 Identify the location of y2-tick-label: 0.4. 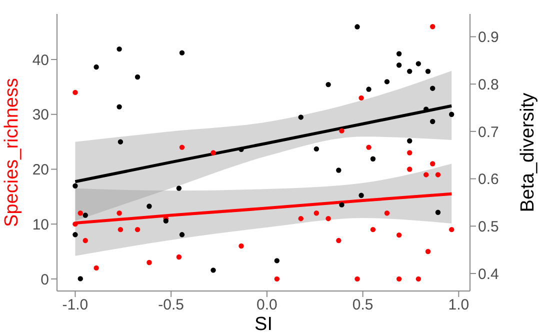
(488, 274).